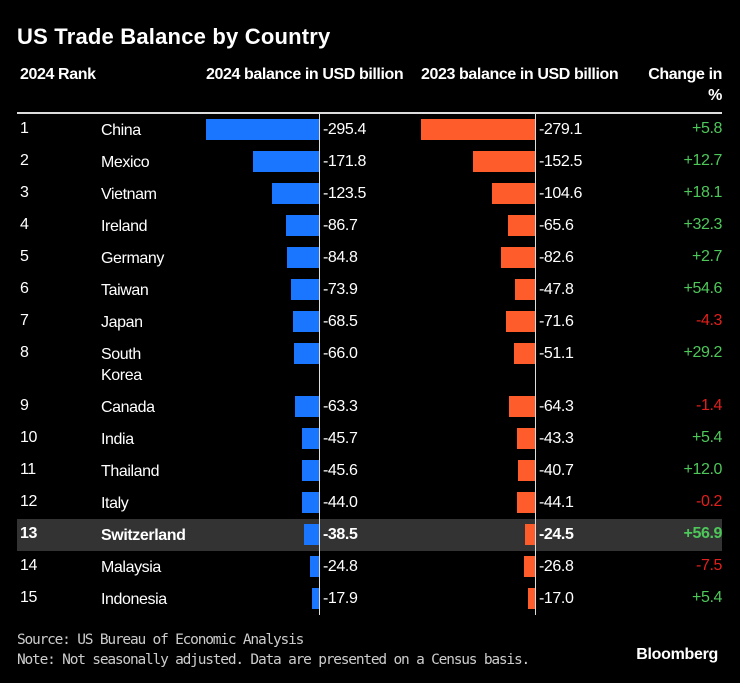 The height and width of the screenshot is (683, 740). I want to click on rank: 12, so click(28, 501).